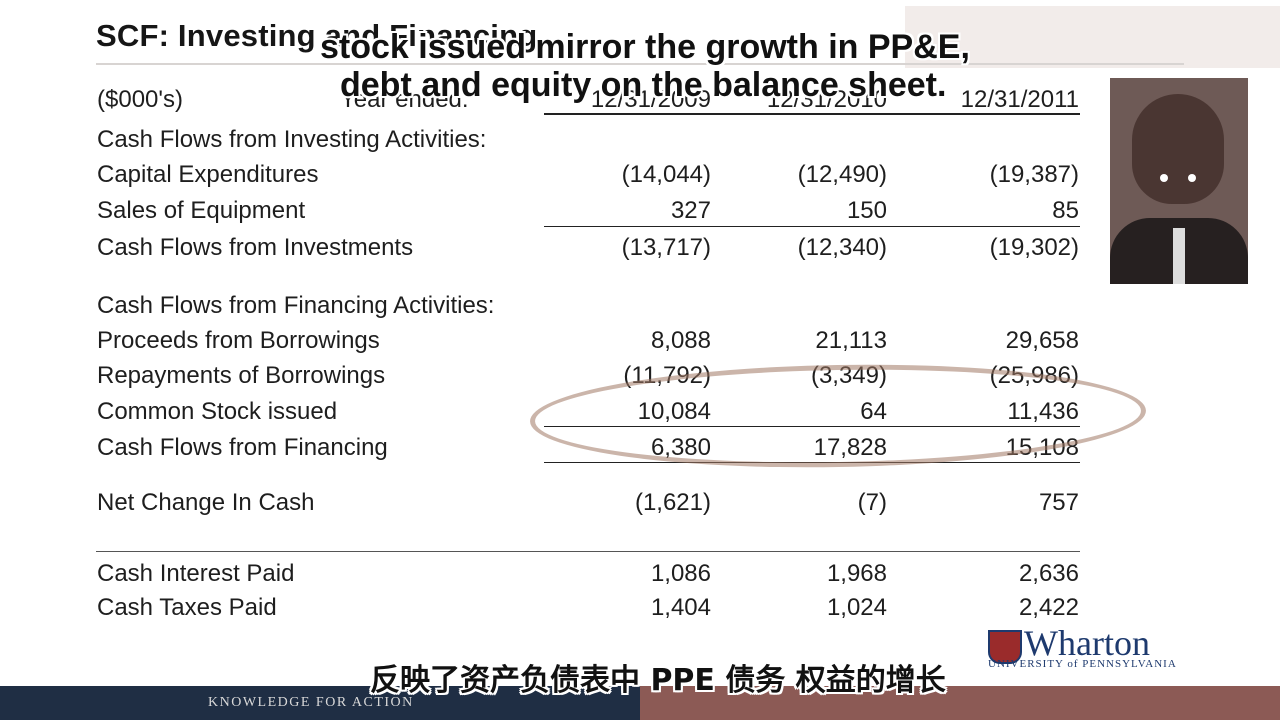 Image resolution: width=1280 pixels, height=720 pixels. Describe the element at coordinates (1048, 573) in the screenshot. I see `row-value: 2,636` at that location.